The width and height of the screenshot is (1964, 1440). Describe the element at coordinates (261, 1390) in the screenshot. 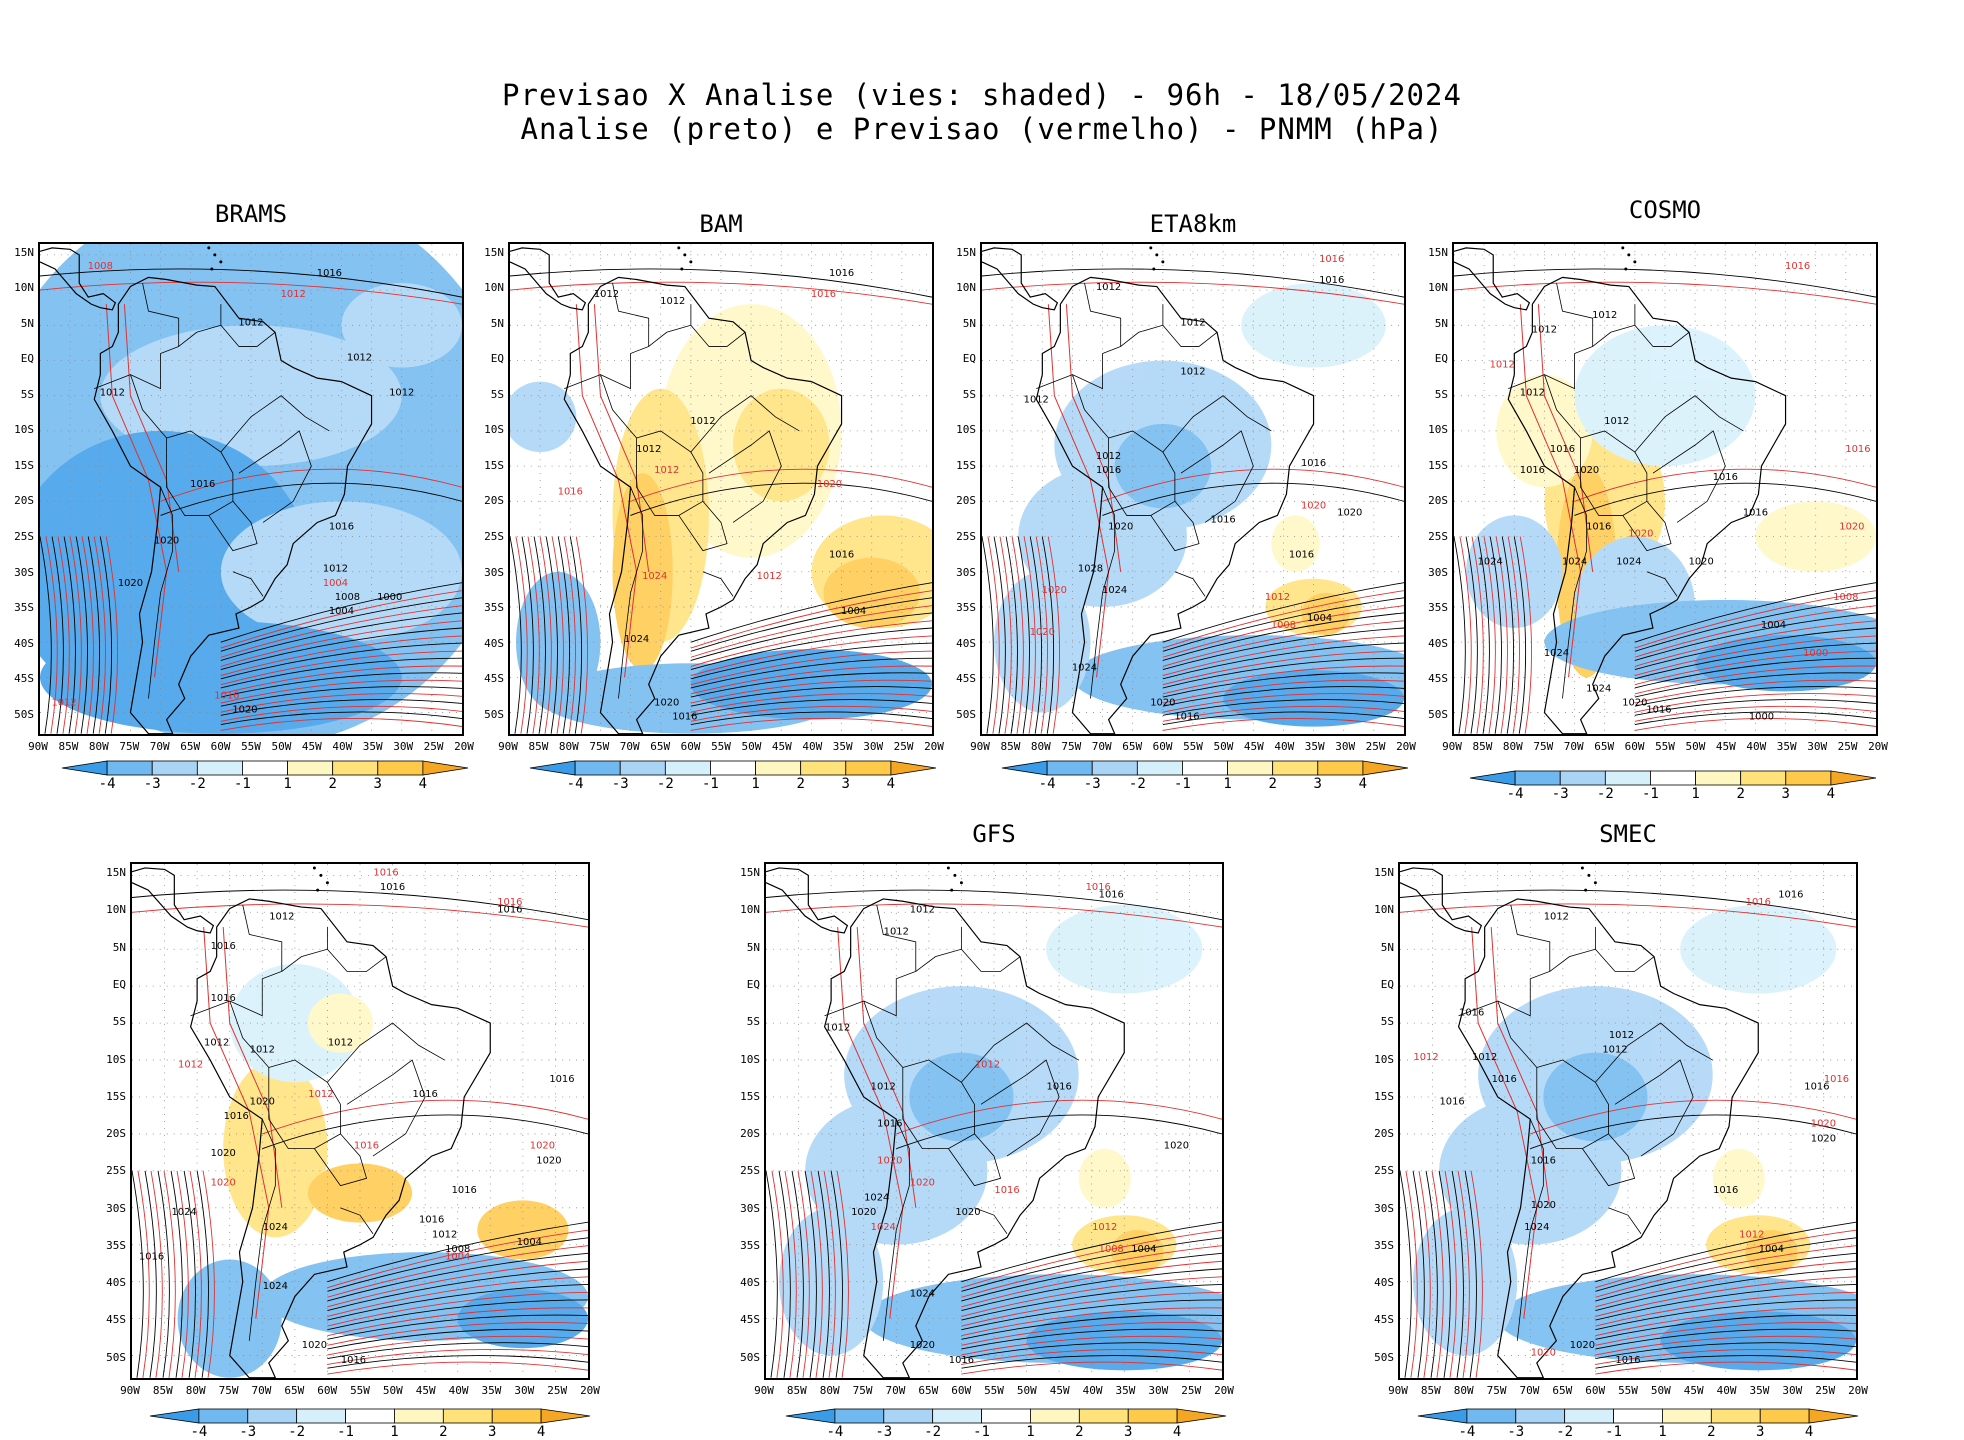

I see `lon-tick-label: 70W` at that location.